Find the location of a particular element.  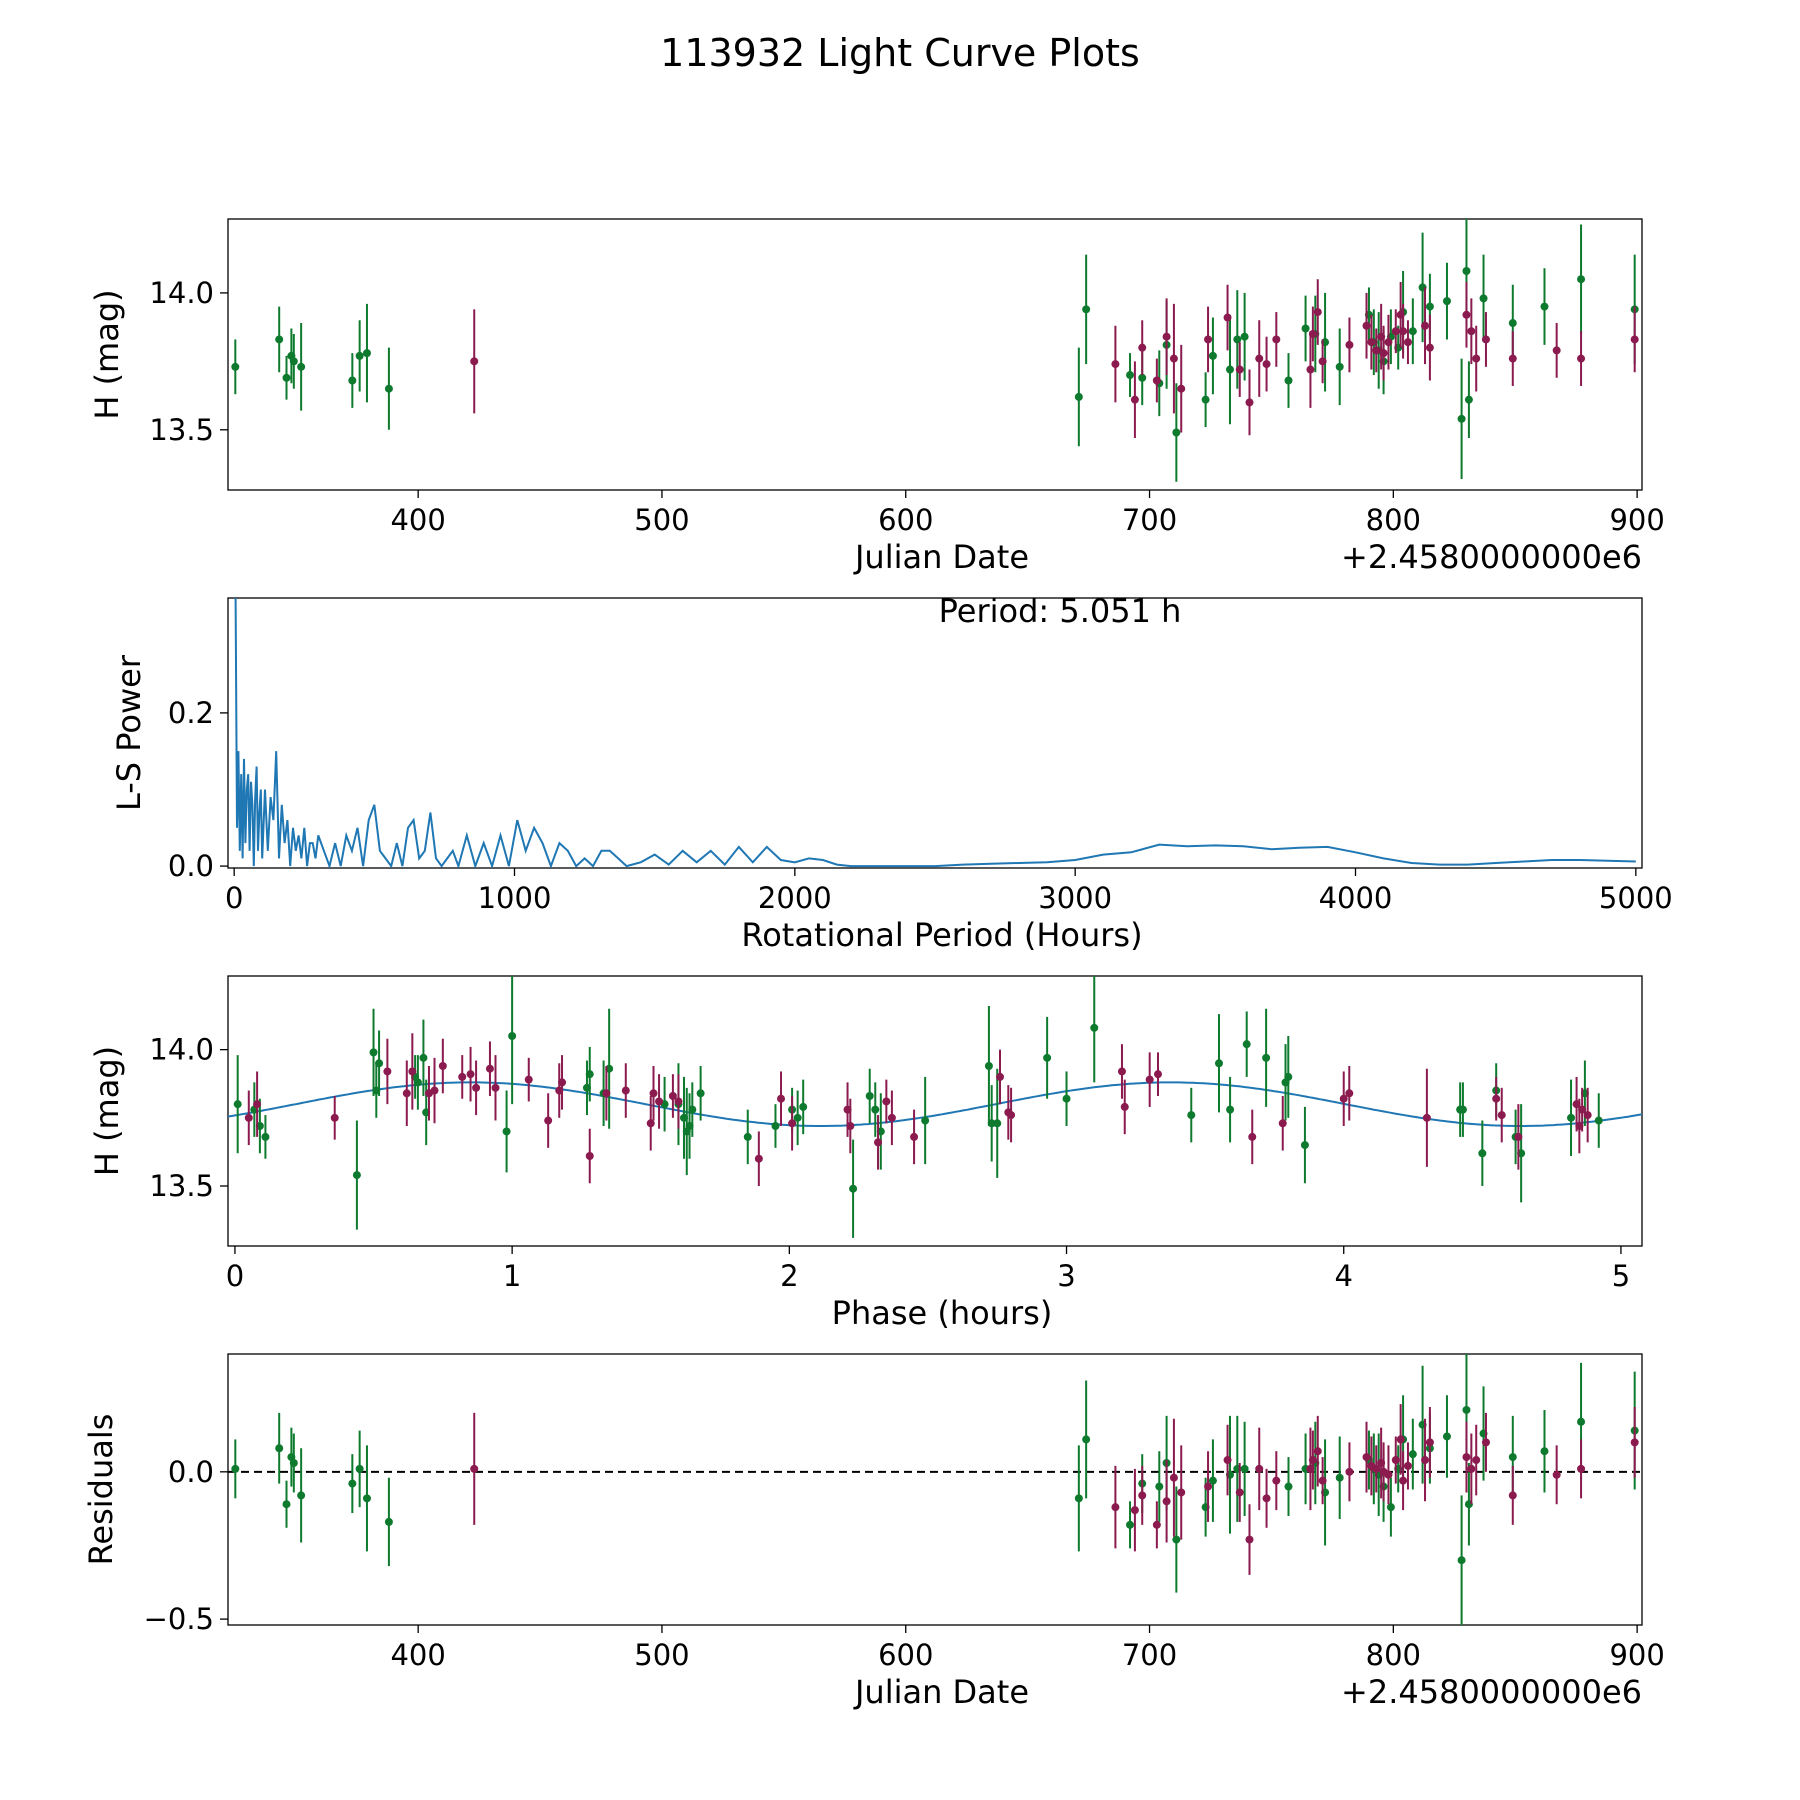

y-tick-label: 0.0 is located at coordinates (191, 866).